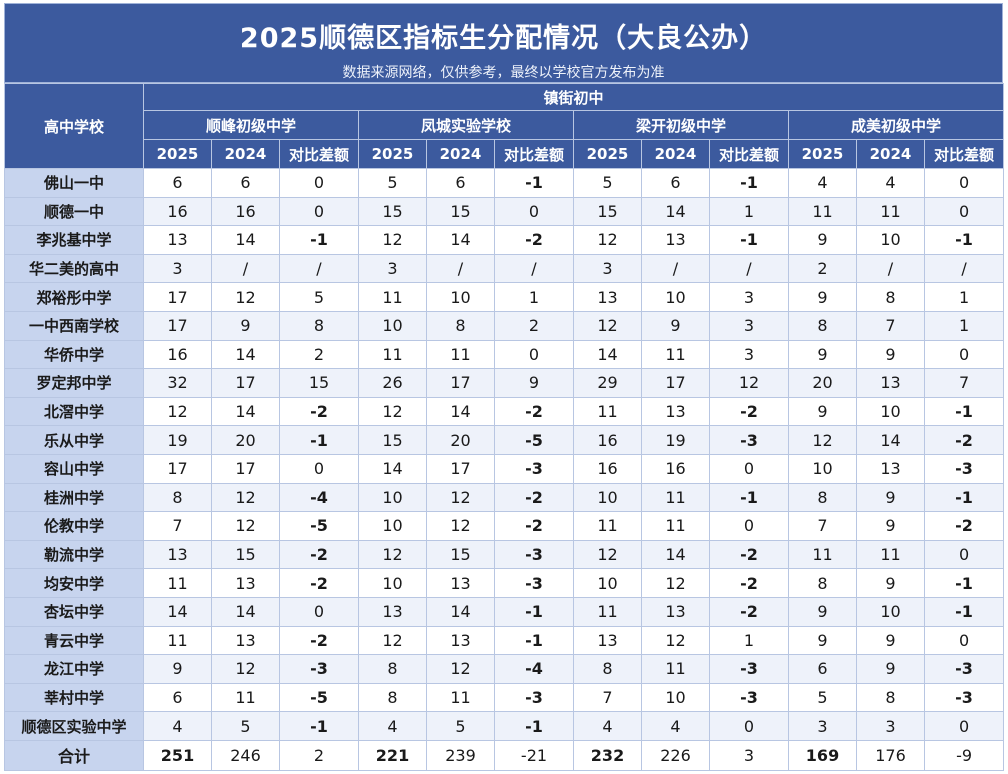 The image size is (1008, 774). Describe the element at coordinates (251, 125) in the screenshot. I see `middle-school-header: 顺峰初级中学` at that location.